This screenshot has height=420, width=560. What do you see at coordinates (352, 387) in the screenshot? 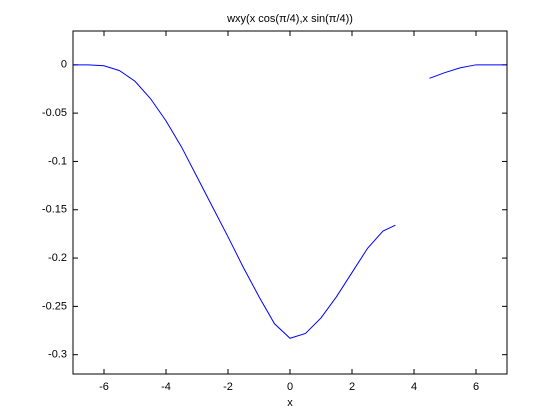
I see `x-tick-label: 2` at bounding box center [352, 387].